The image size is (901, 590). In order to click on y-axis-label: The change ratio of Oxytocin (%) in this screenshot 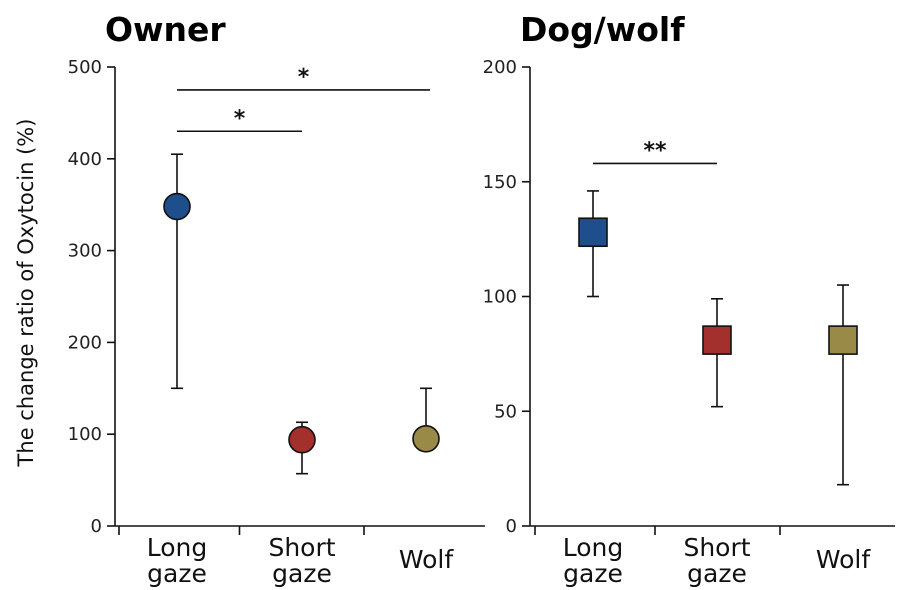, I will do `click(26, 293)`.